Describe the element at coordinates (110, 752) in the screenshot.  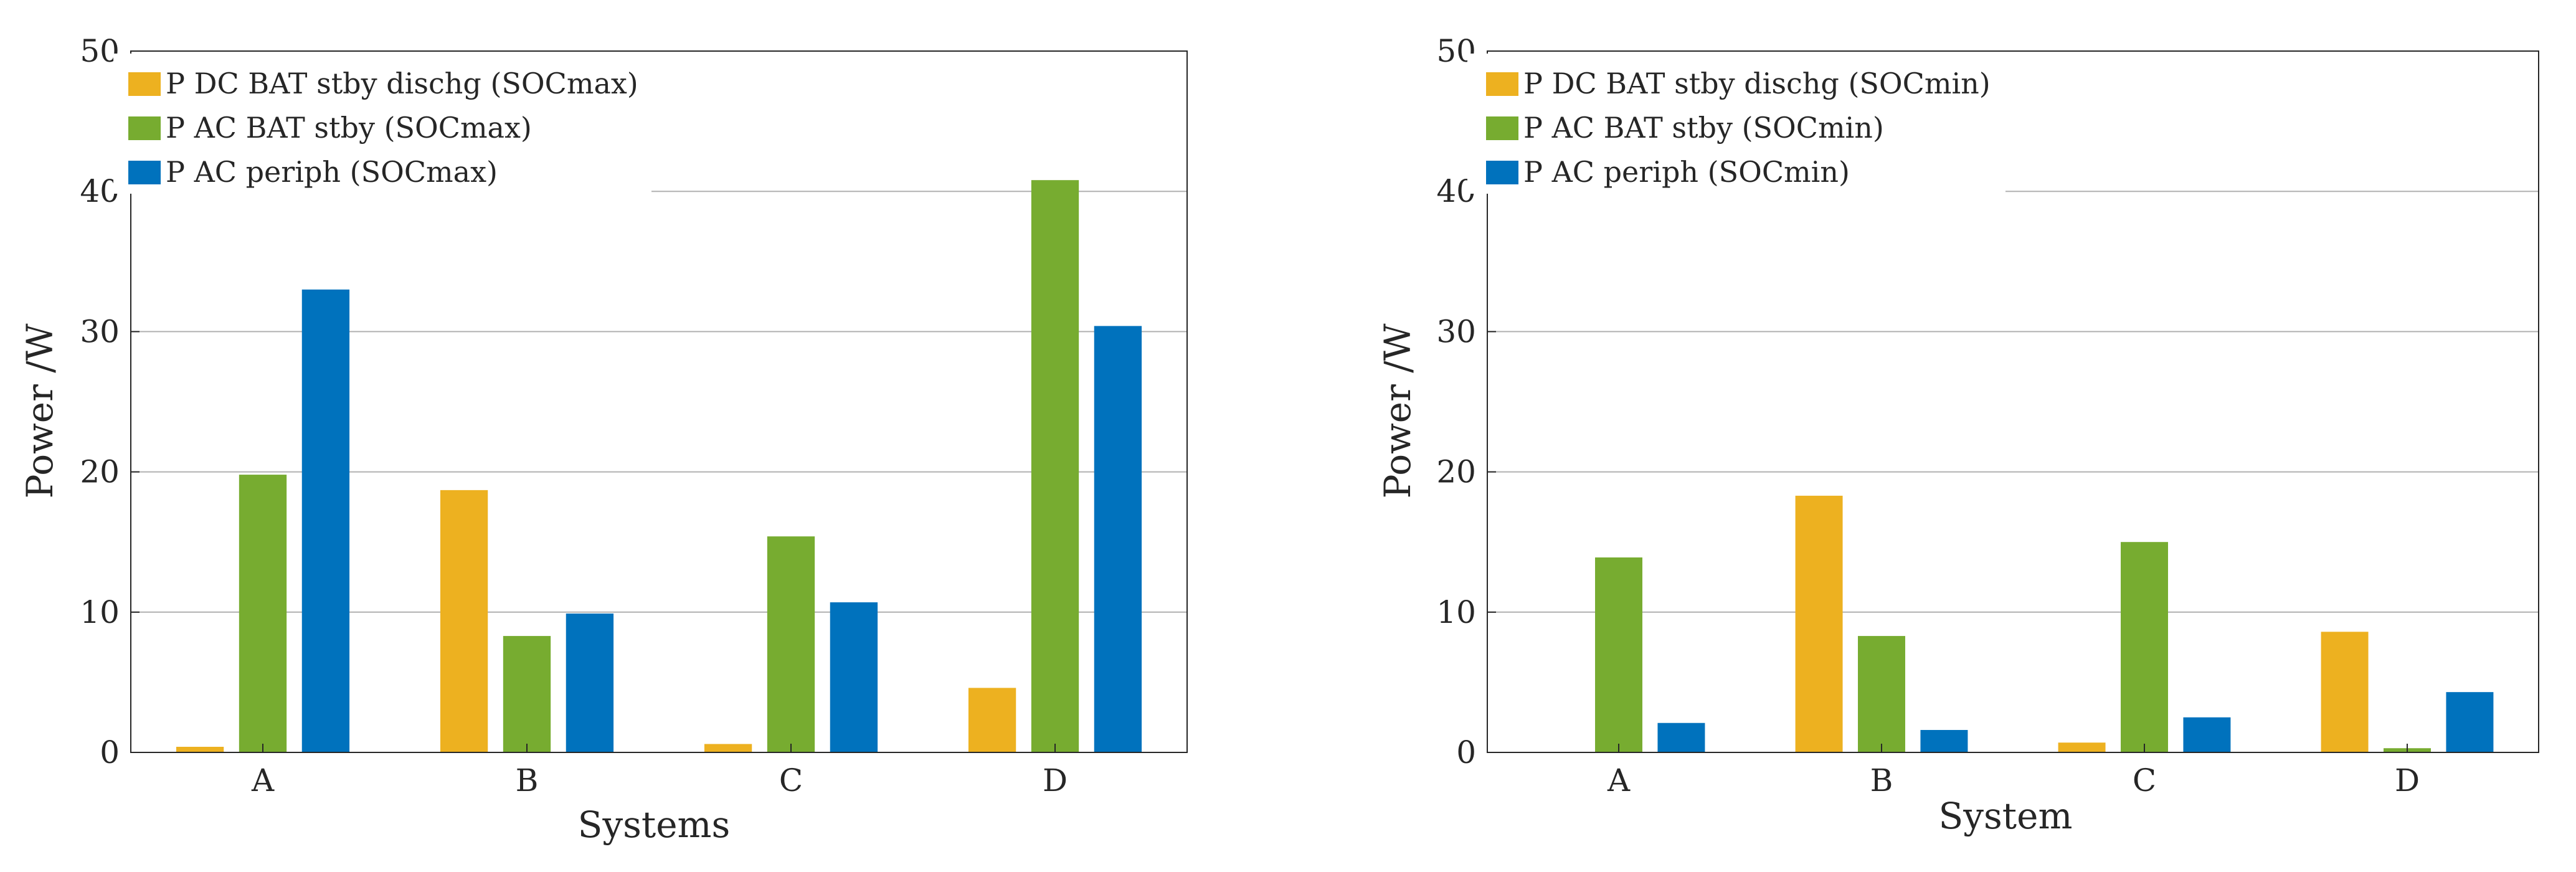
I see `left-y-tick-label: 0` at that location.